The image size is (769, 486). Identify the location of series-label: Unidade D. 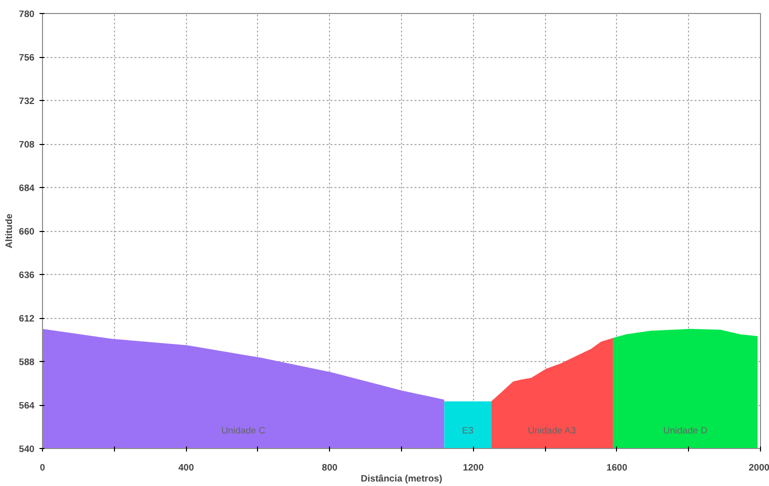
(685, 431).